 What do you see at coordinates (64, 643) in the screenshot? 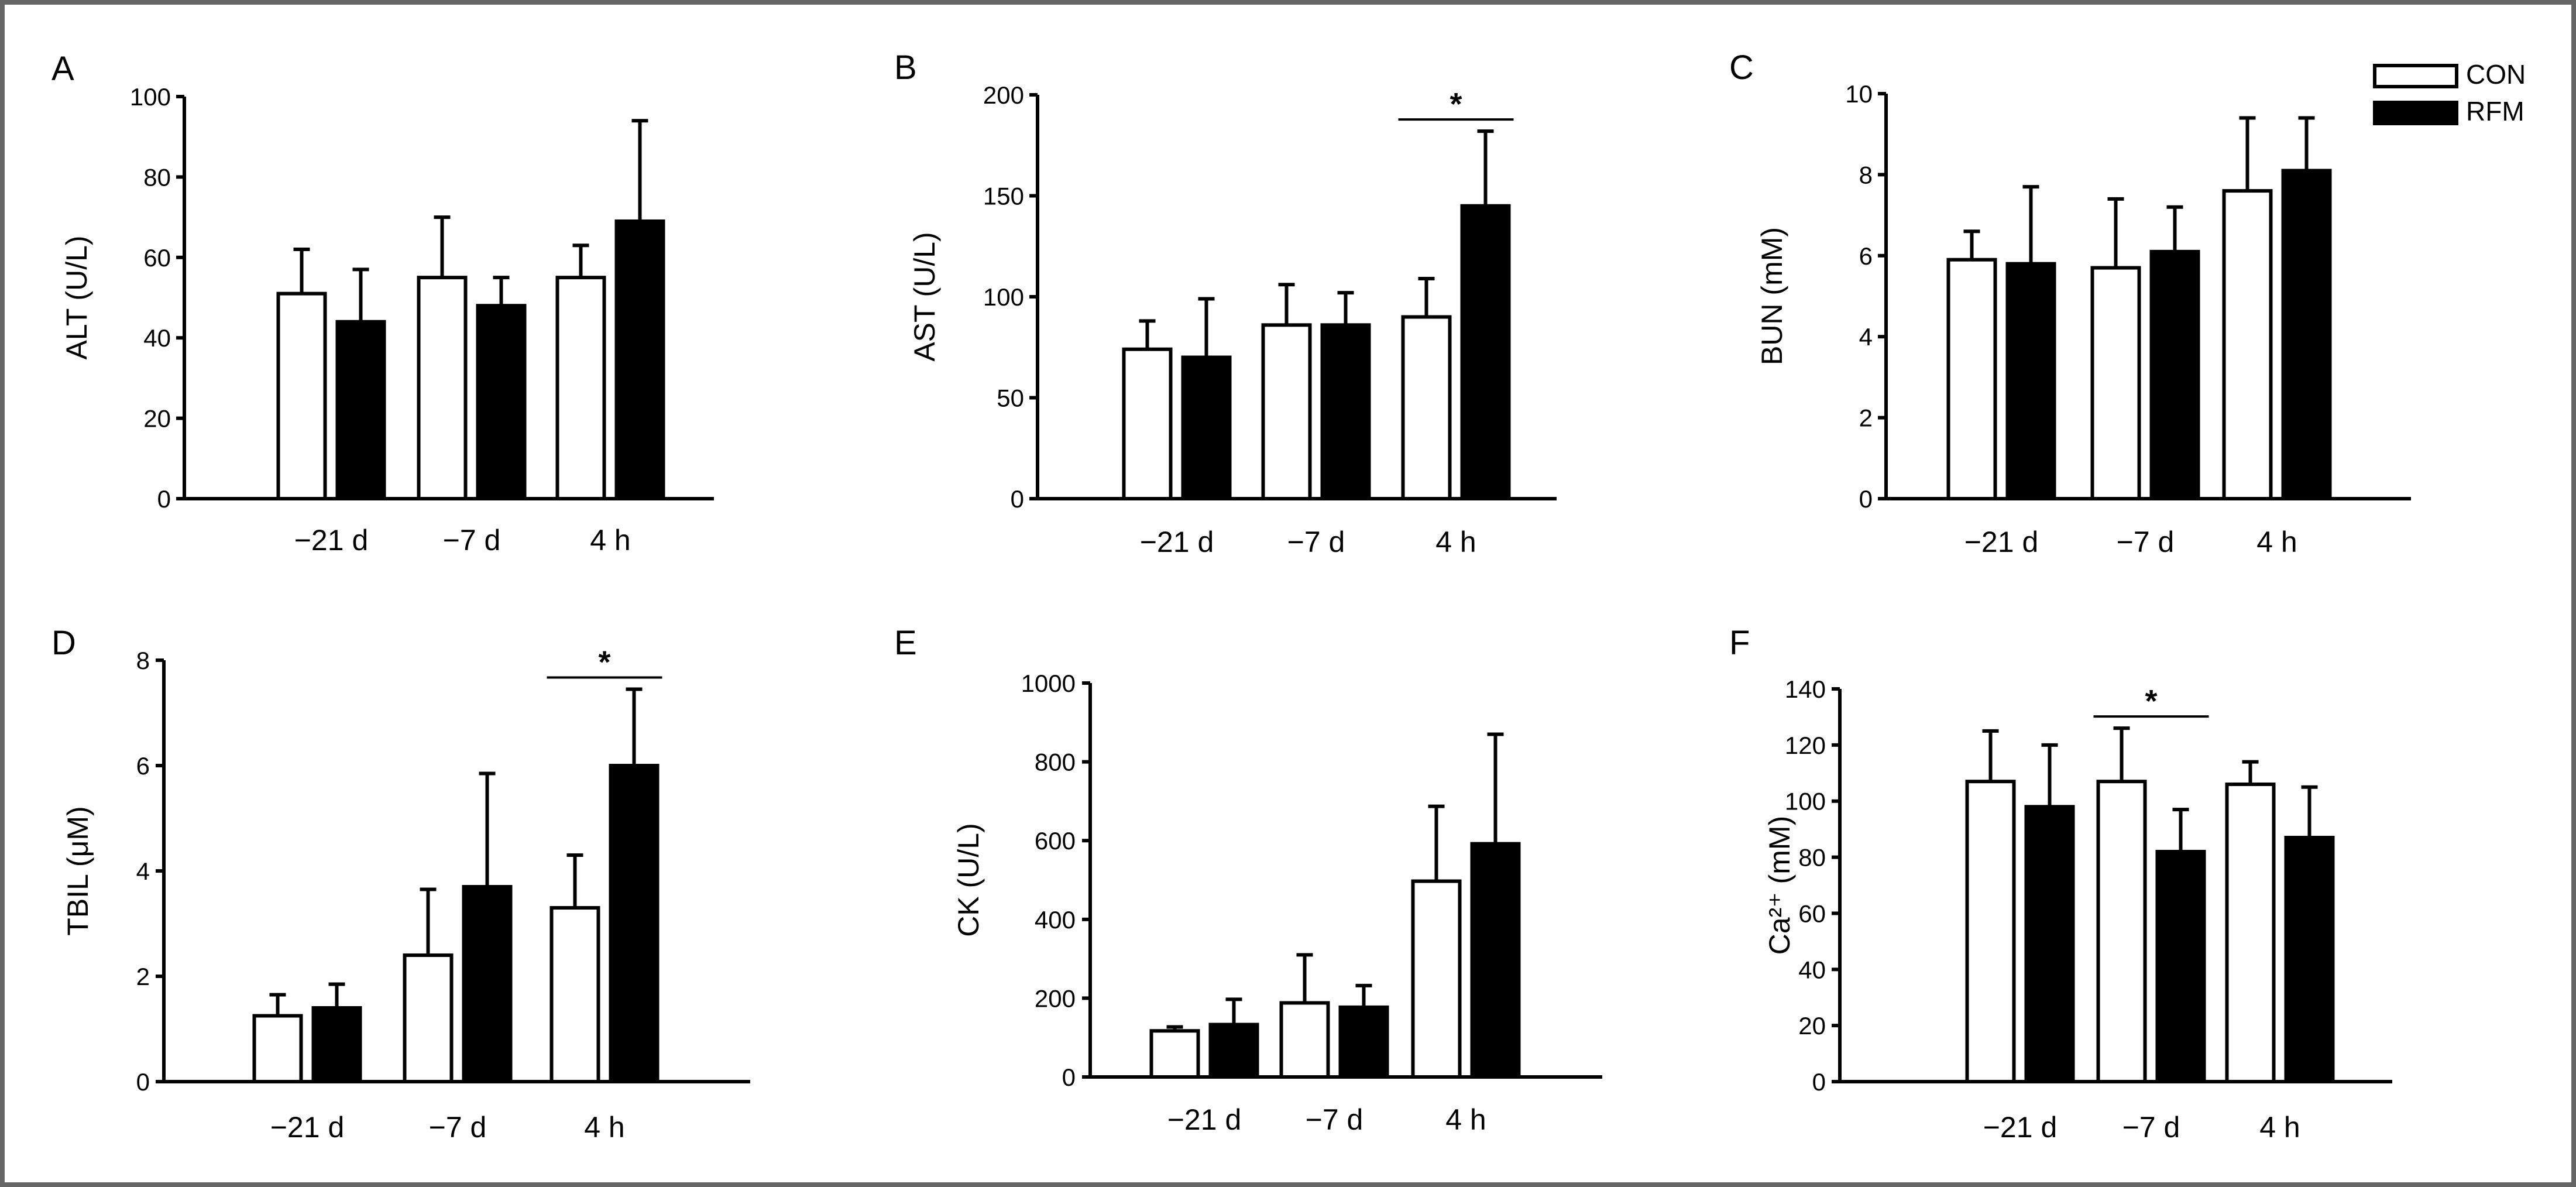
I see `panel-letter: D` at bounding box center [64, 643].